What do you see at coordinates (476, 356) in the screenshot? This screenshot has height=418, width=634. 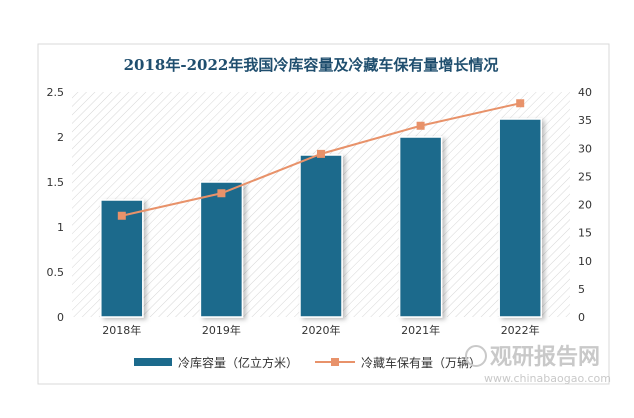 I see `watermark-logo-icon` at bounding box center [476, 356].